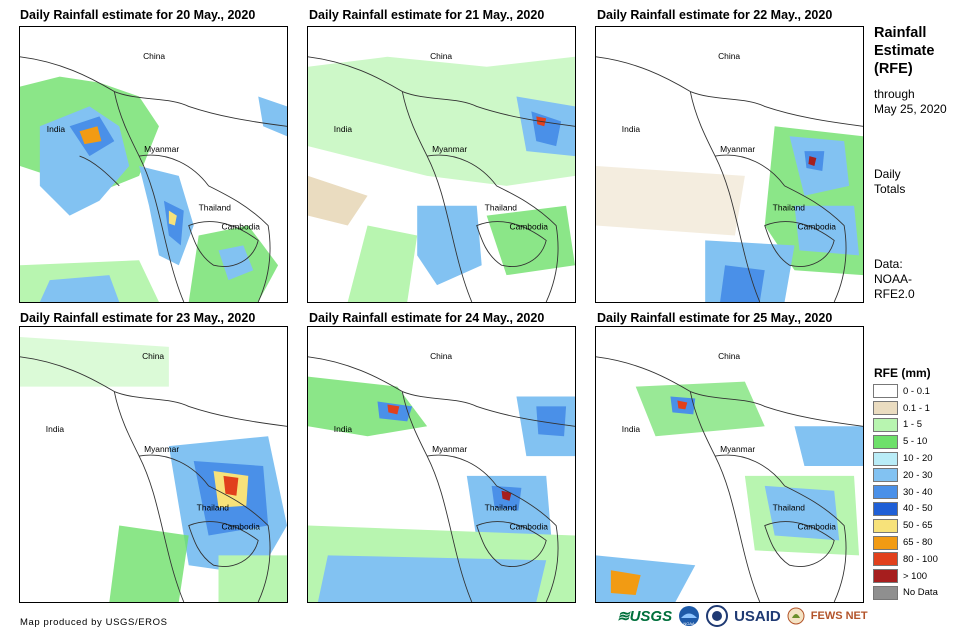  What do you see at coordinates (900, 33) in the screenshot?
I see `side-title-line: Rainfall` at bounding box center [900, 33].